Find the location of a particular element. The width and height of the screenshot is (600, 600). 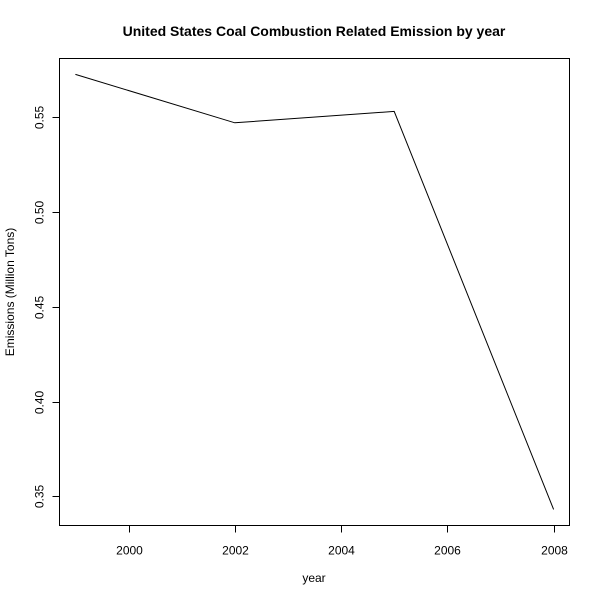

x-tick-label: 2004 is located at coordinates (341, 551).